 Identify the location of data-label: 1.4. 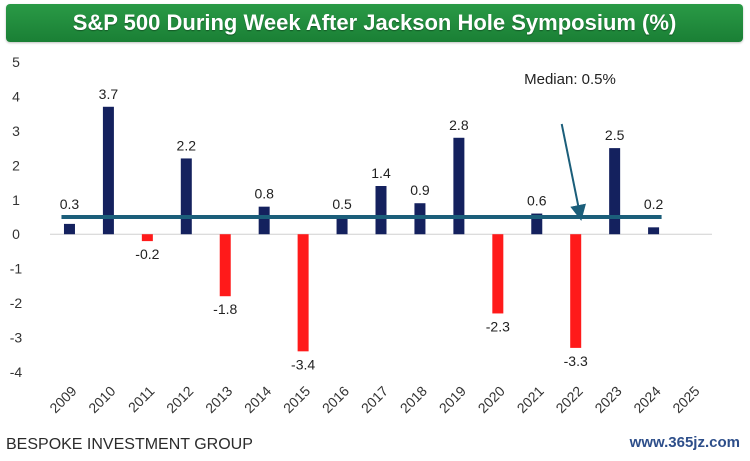
(381, 173).